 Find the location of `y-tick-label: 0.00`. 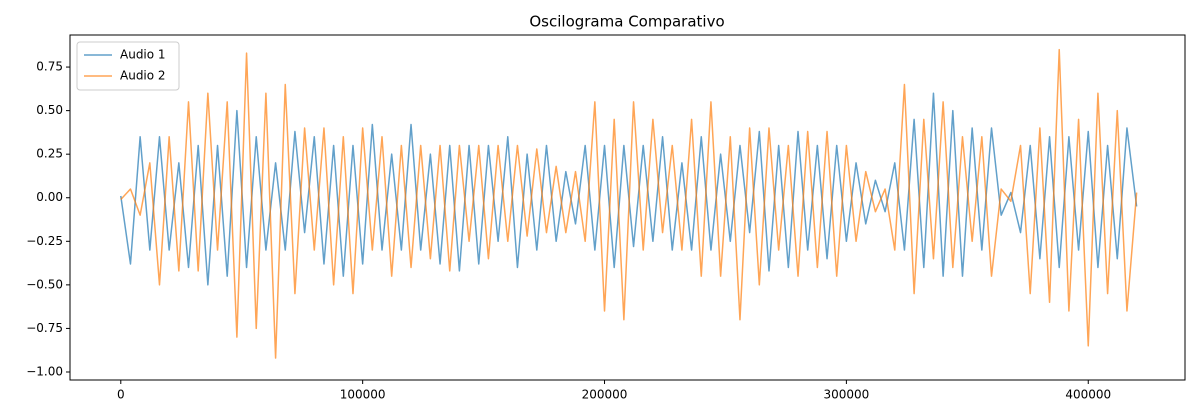

y-tick-label: 0.00 is located at coordinates (49, 197).